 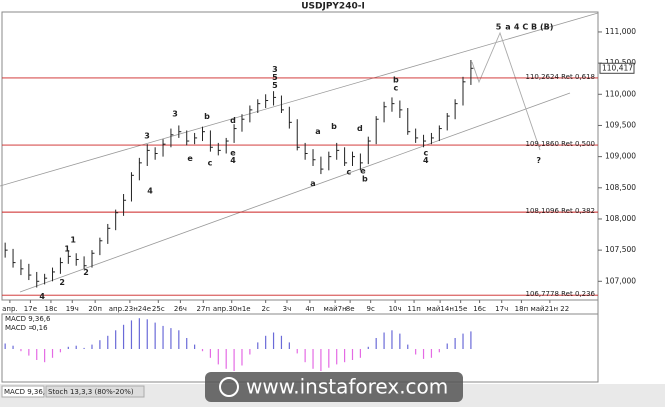 I want to click on x-tick-label: 8е, so click(x=350, y=309).